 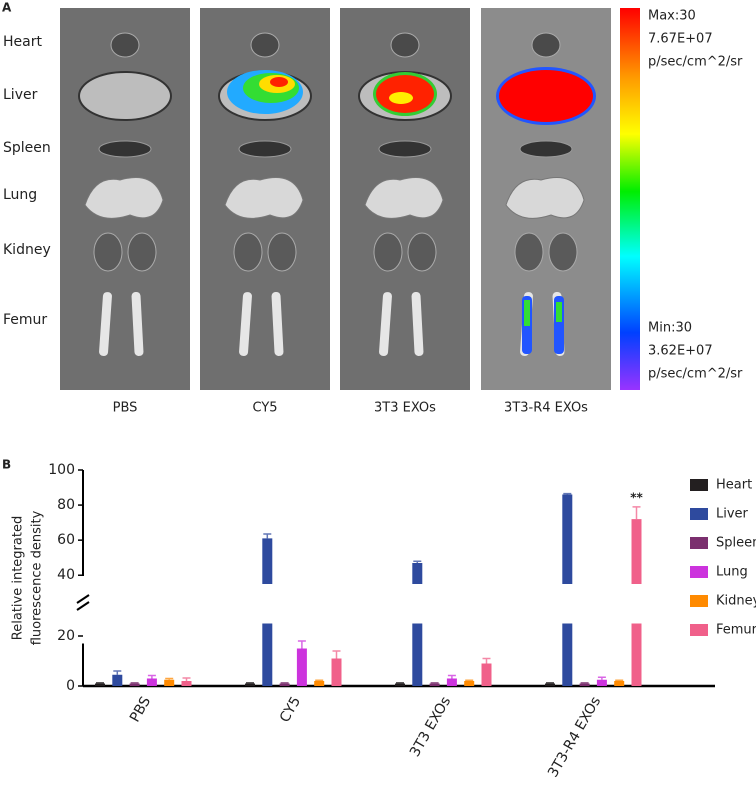 What do you see at coordinates (732, 514) in the screenshot?
I see `legend-label: Liver` at bounding box center [732, 514].